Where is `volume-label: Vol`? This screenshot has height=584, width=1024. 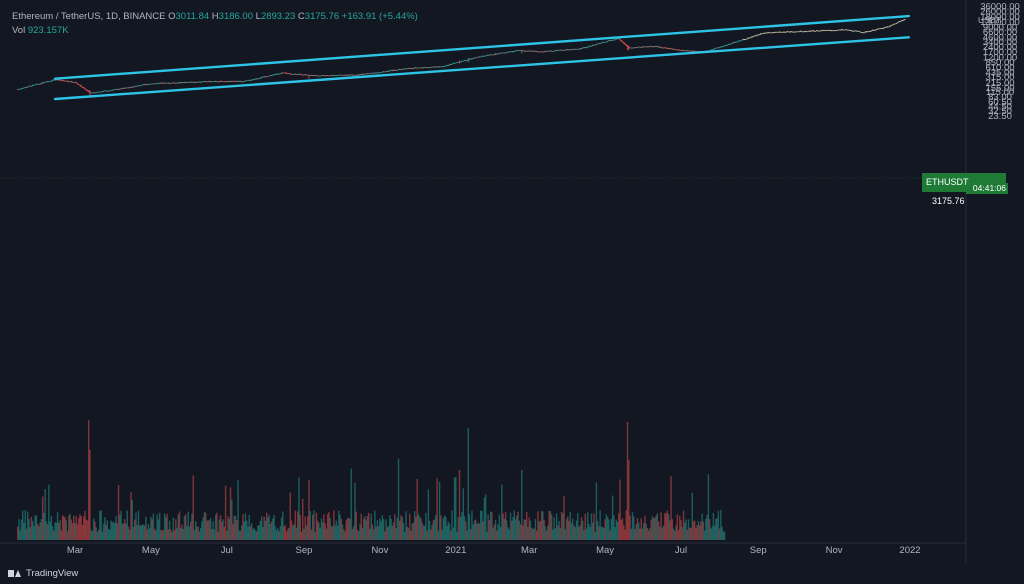
volume-label: Vol is located at coordinates (19, 30).